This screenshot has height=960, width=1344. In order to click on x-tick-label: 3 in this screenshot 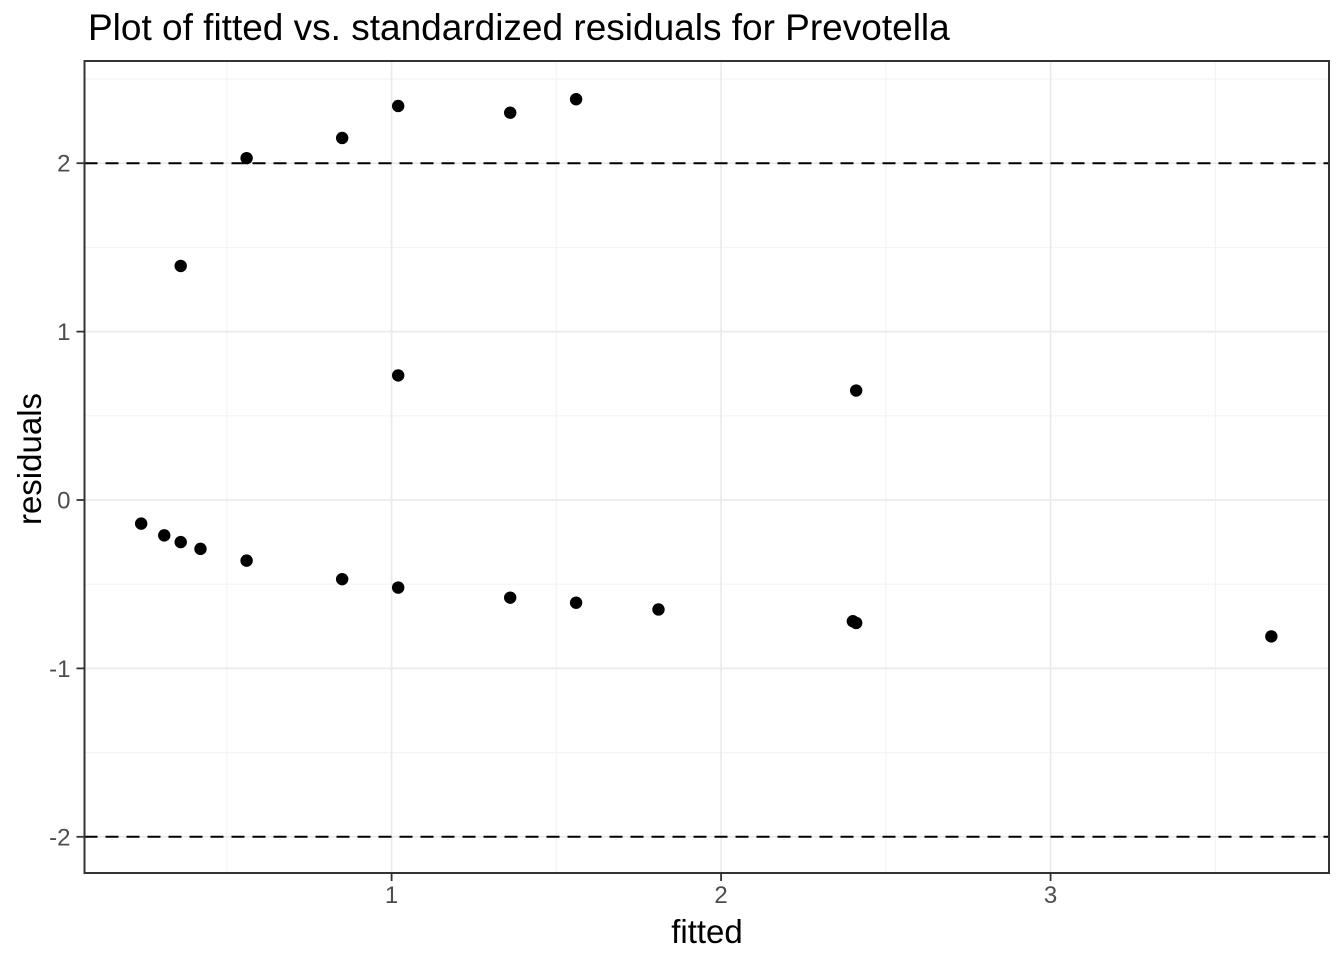, I will do `click(1050, 895)`.